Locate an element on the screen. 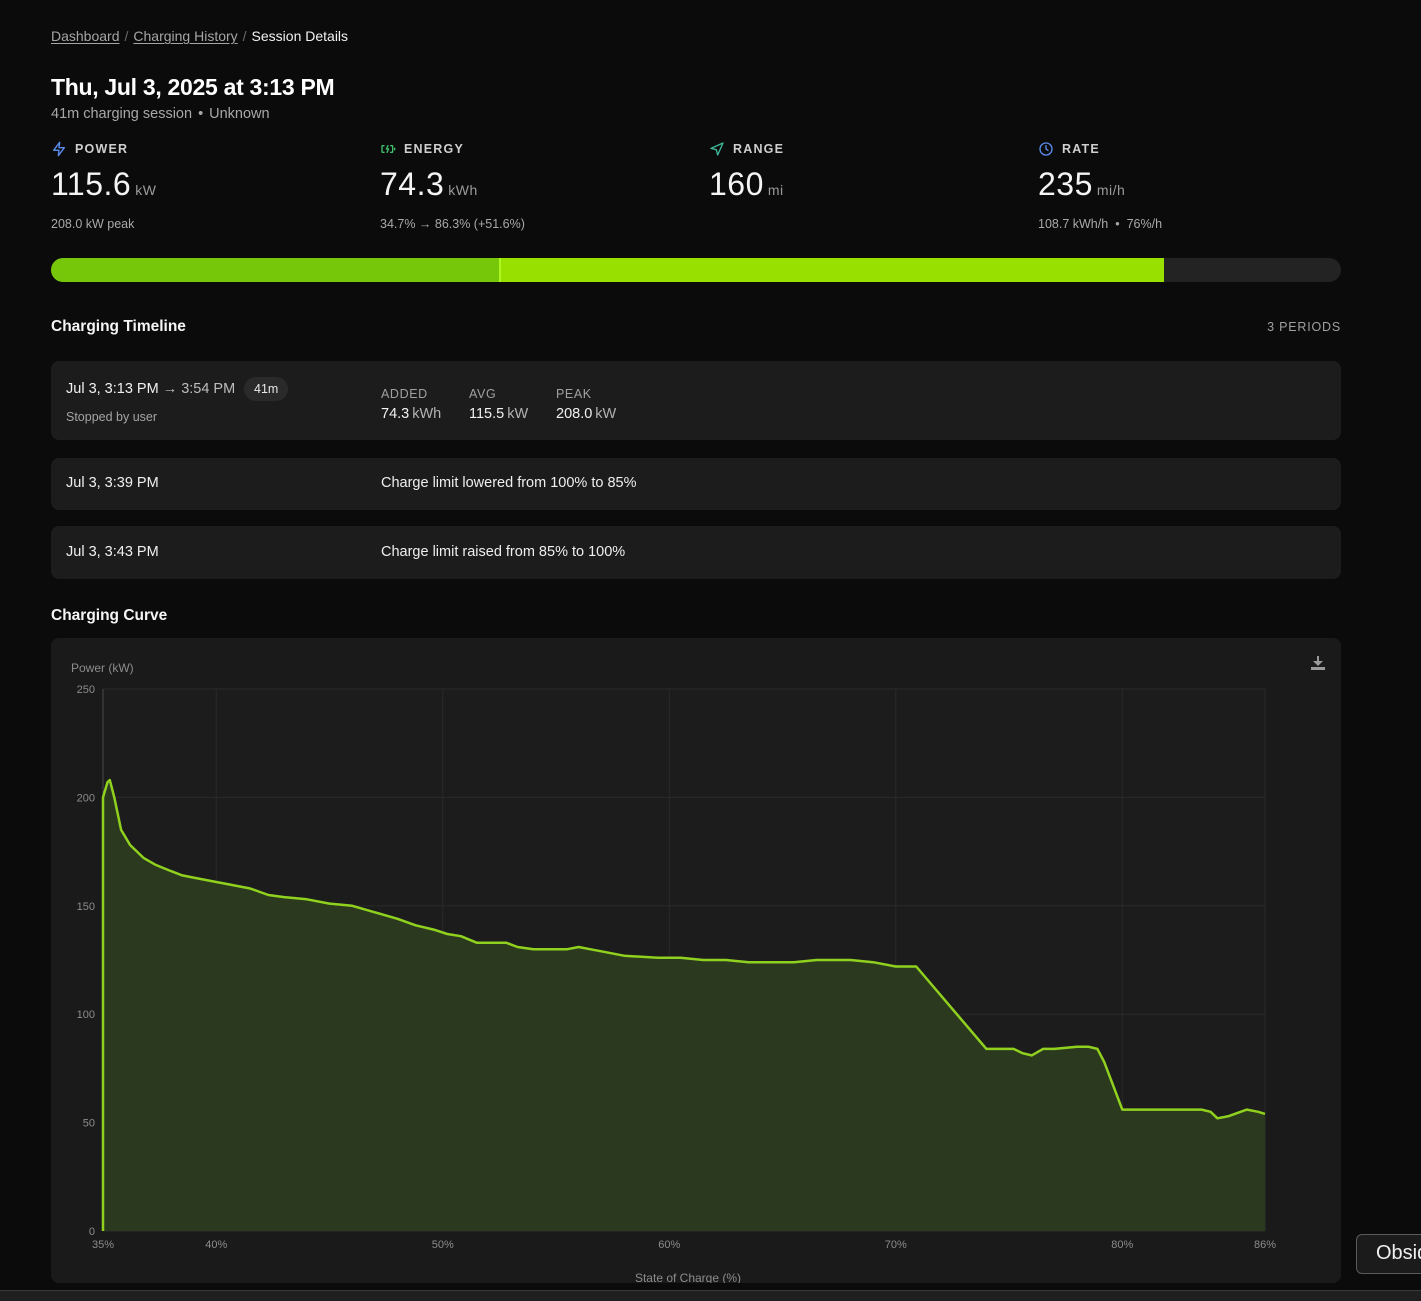  y-tick-label: 150 is located at coordinates (86, 907).